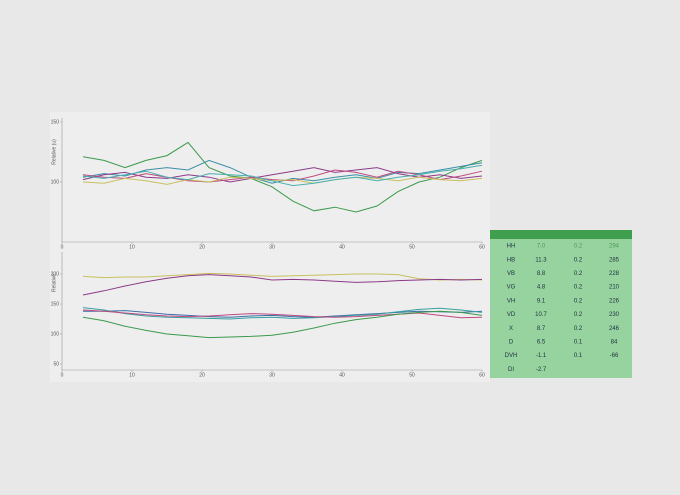 This screenshot has height=495, width=680. What do you see at coordinates (541, 370) in the screenshot?
I see `table-cell: -2.7` at bounding box center [541, 370].